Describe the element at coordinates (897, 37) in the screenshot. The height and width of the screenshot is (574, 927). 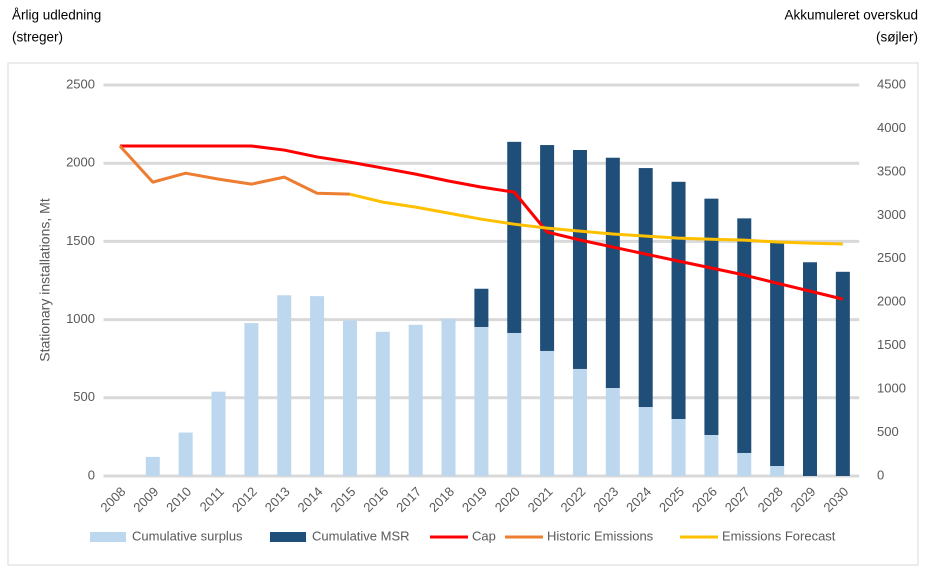
I see `right-note: (søjler)` at that location.